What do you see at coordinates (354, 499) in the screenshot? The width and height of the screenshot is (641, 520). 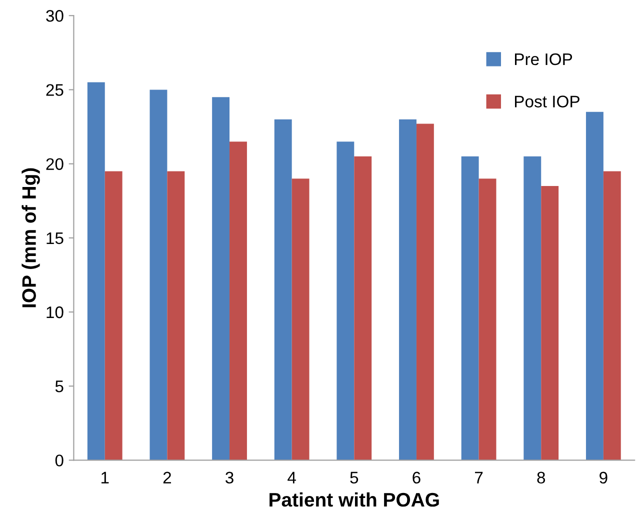 I see `x-axis-title: Patient with POAG` at bounding box center [354, 499].